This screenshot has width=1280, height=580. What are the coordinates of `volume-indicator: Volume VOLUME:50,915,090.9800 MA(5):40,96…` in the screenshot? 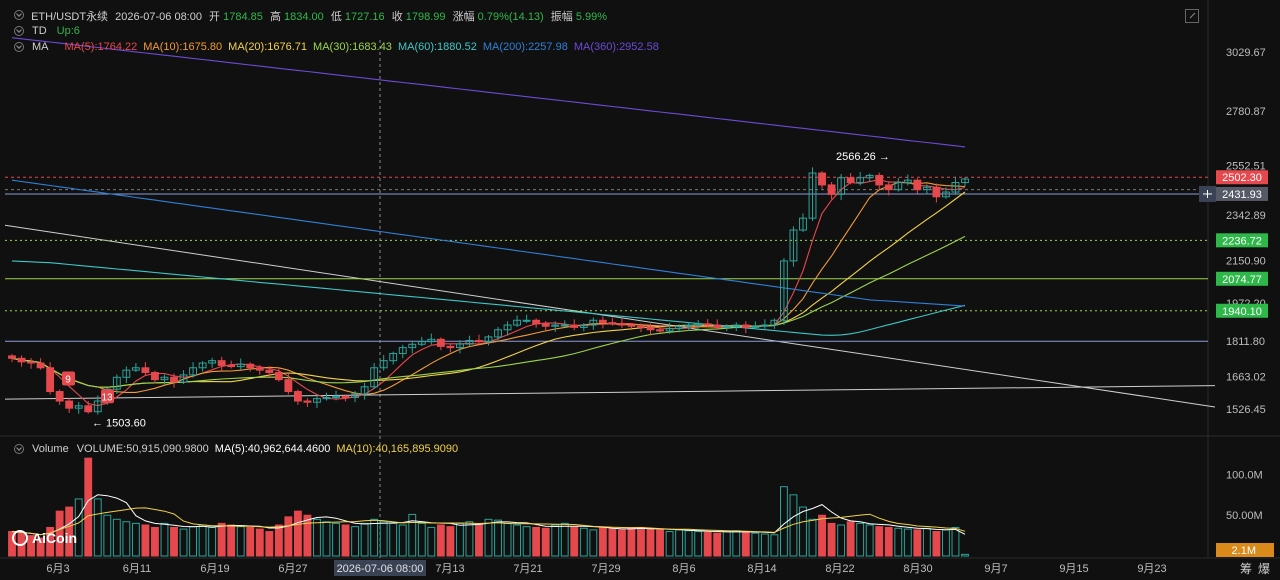 It's located at (239, 449).